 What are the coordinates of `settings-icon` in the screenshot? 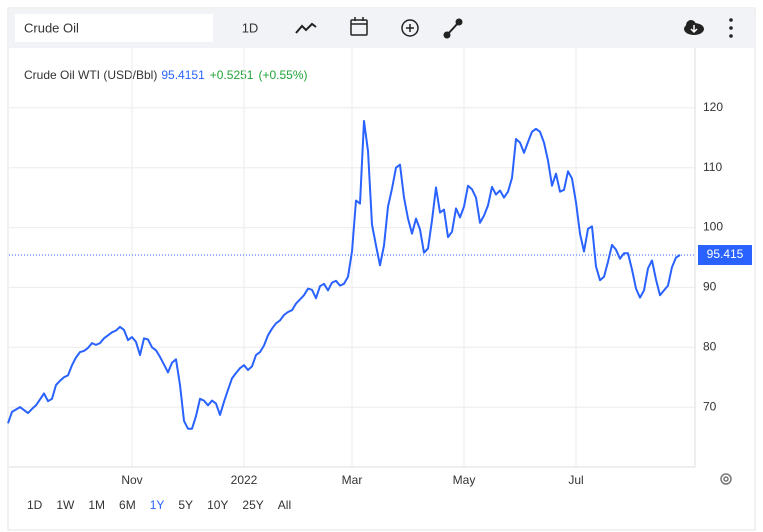 It's located at (726, 479).